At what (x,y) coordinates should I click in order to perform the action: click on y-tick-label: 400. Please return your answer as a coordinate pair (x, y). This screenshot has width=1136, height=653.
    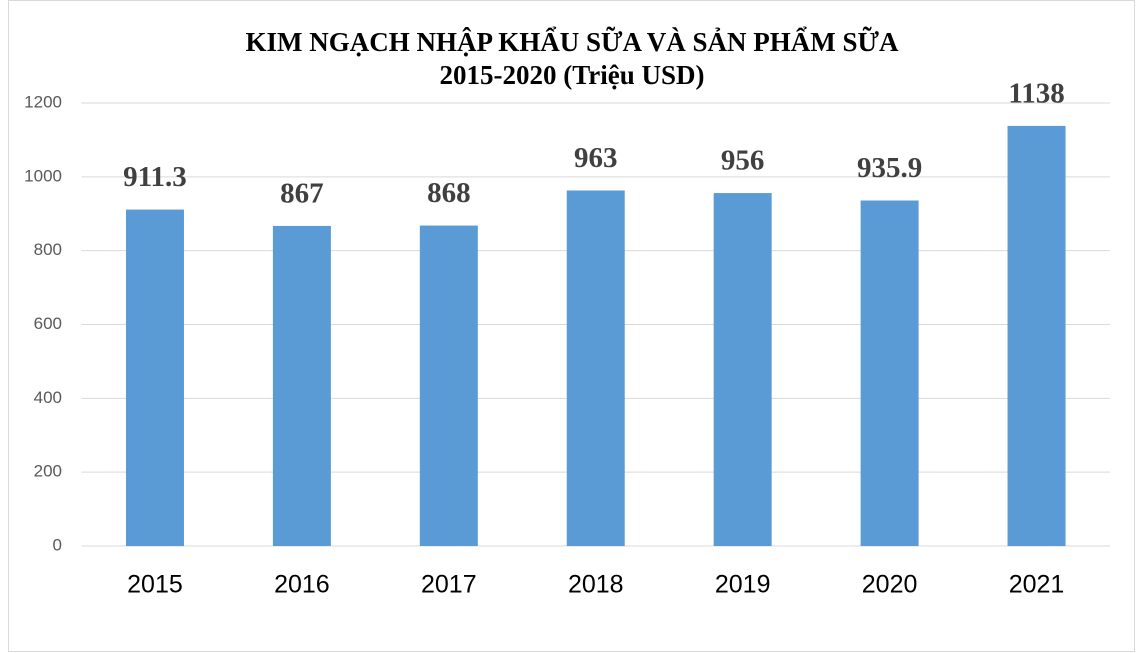
    Looking at the image, I should click on (48, 397).